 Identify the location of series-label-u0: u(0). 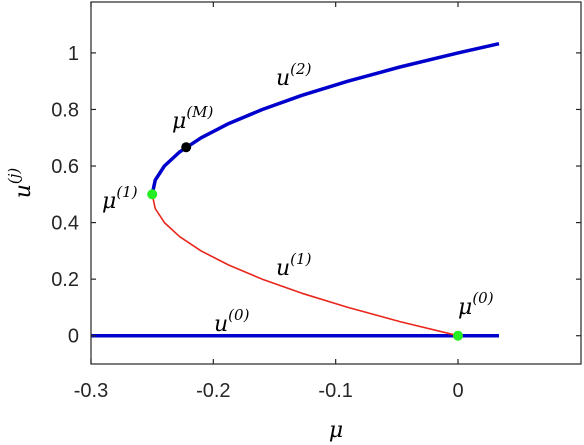
(232, 321).